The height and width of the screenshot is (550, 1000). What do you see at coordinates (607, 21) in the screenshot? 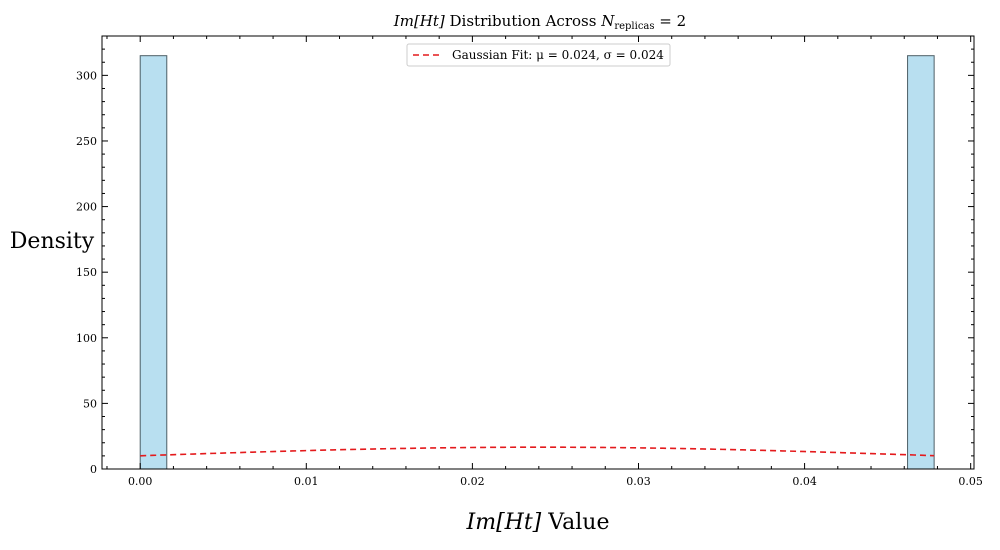
I see `title-n-symbol: N` at bounding box center [607, 21].